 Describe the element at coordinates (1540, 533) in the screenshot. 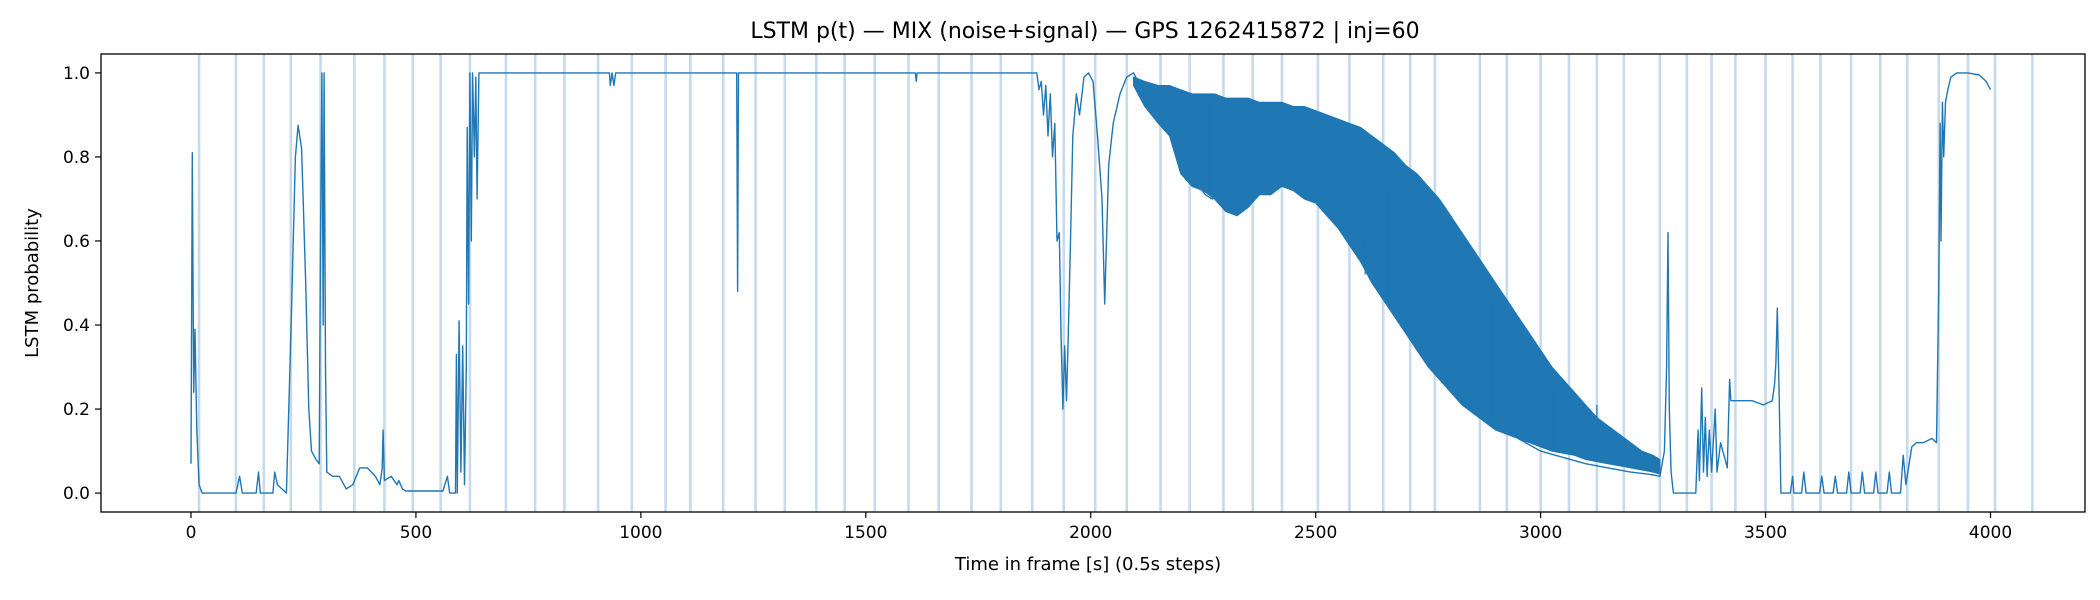

I see `x-tick-label: 3000` at that location.